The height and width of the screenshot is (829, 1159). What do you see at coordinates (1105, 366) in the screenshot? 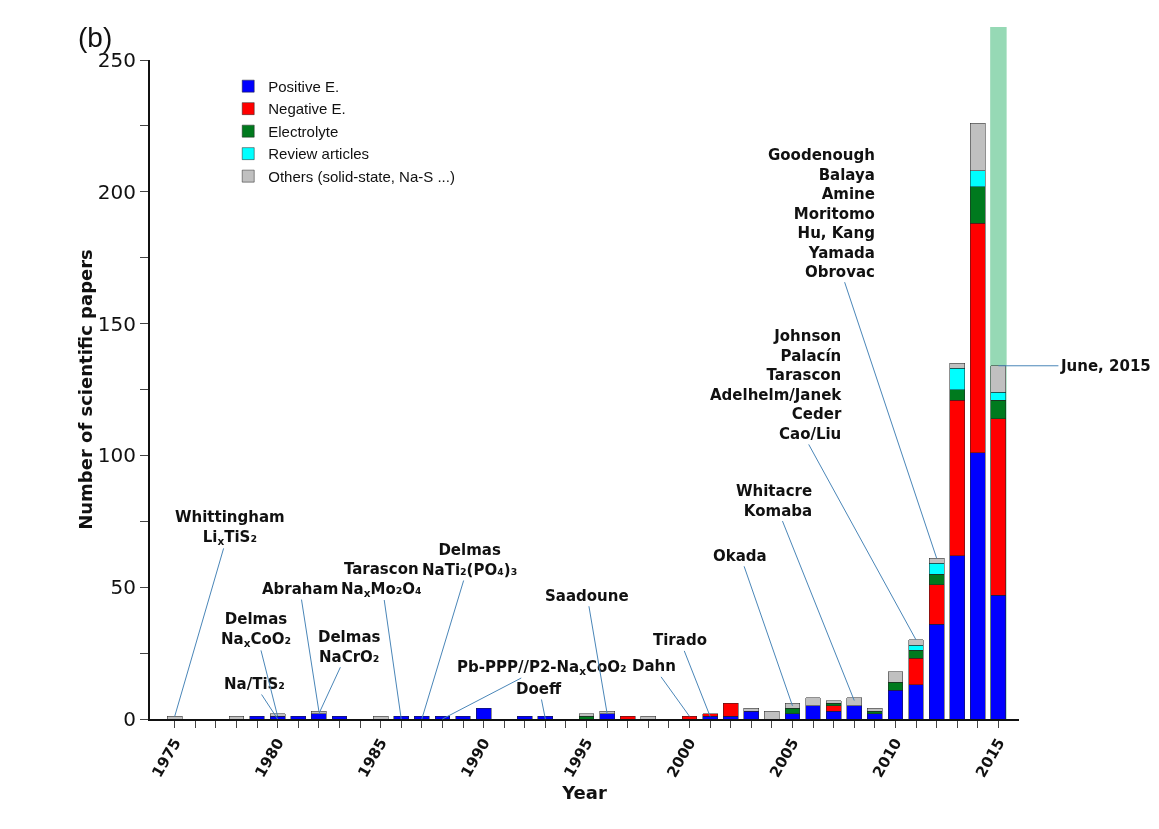
I see `annotation: June, 2015` at bounding box center [1105, 366].